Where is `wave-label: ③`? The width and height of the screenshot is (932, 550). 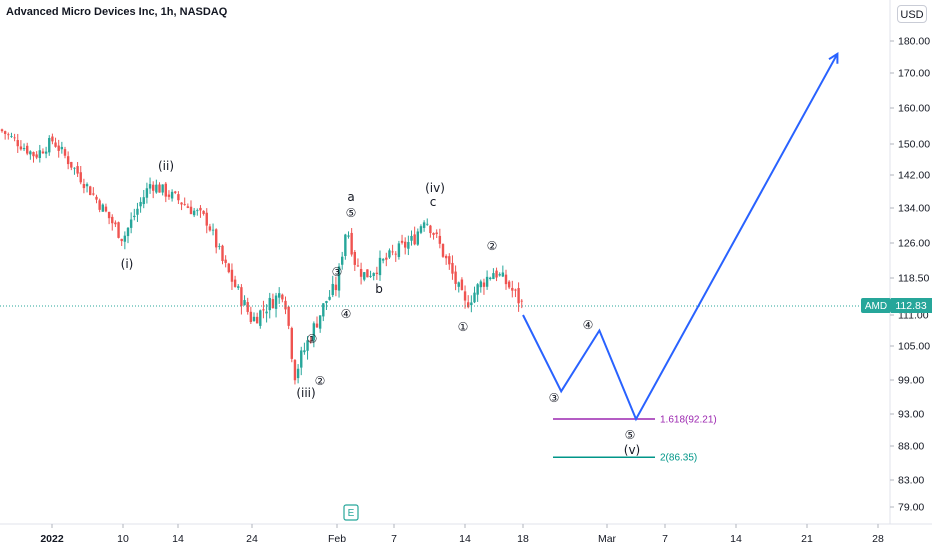
wave-label: ③ is located at coordinates (337, 272).